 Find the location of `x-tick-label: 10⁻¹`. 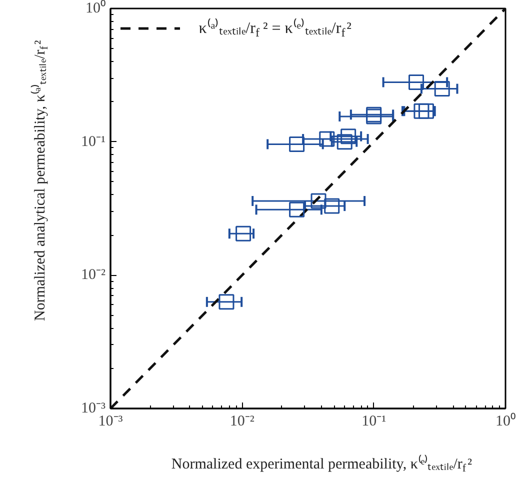

x-tick-label: 10⁻¹ is located at coordinates (374, 422).